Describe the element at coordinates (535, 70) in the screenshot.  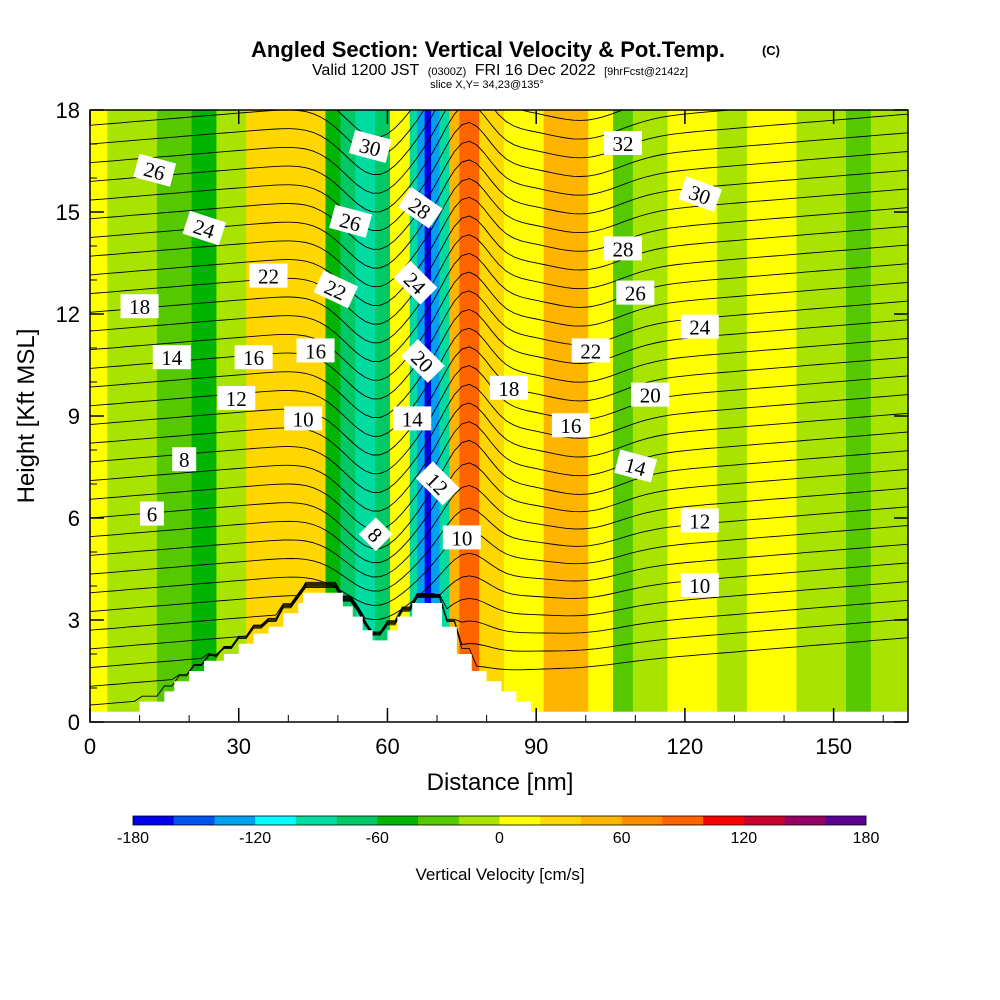
I see `valid-date: FRI 16 Dec 2022` at that location.